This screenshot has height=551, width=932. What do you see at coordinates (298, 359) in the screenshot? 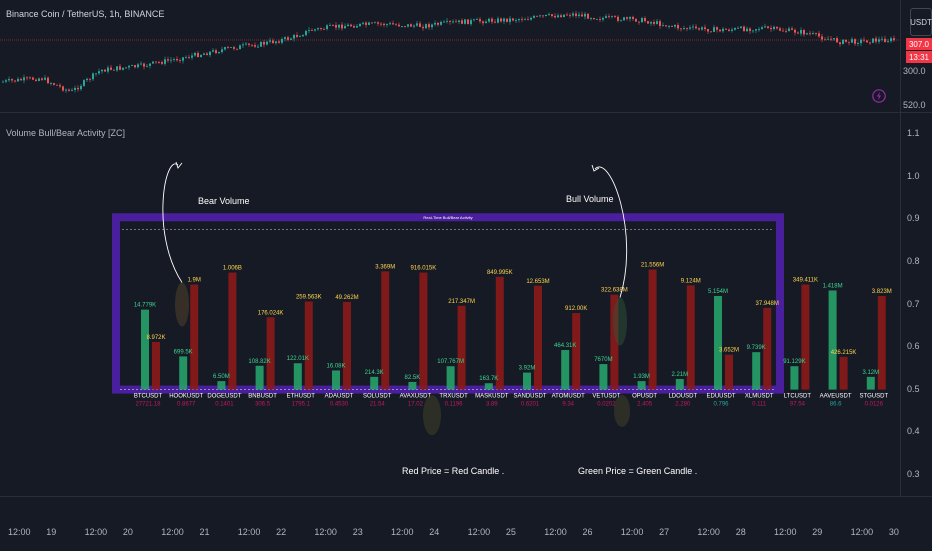
I see `bull-value-label: 122.01K` at bounding box center [298, 359].